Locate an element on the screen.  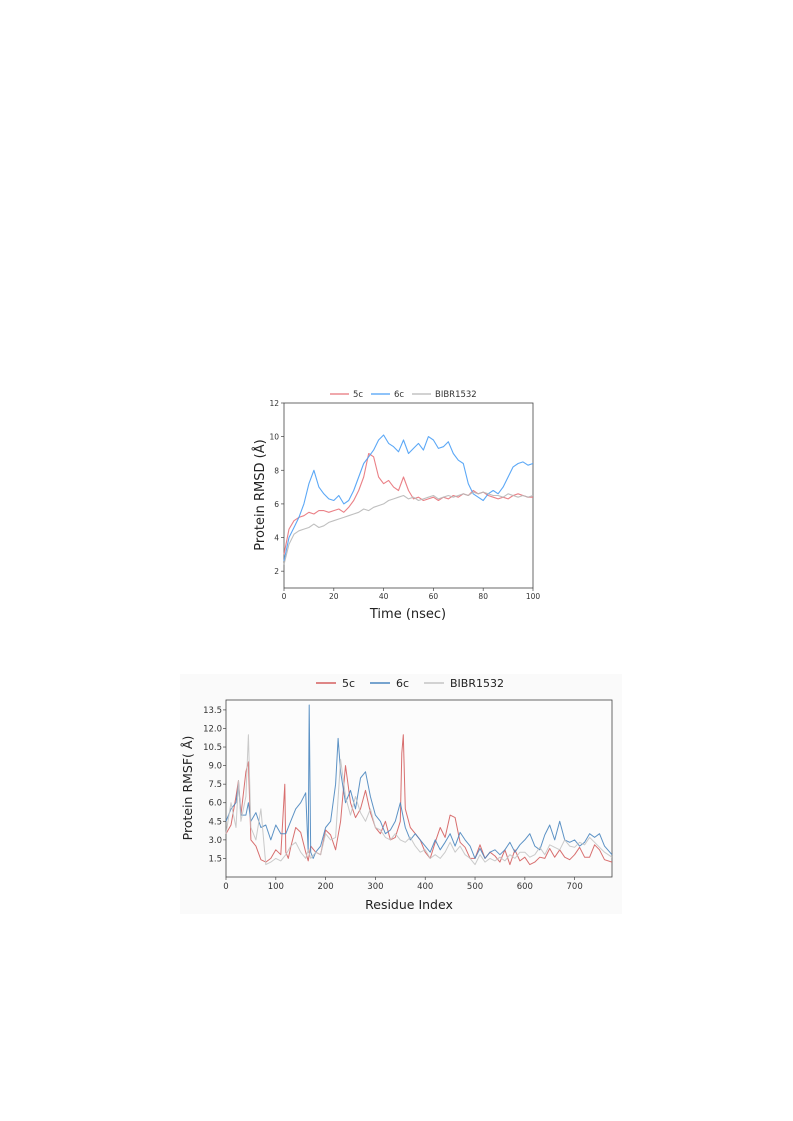
y-tick-label: 12 is located at coordinates (274, 403).